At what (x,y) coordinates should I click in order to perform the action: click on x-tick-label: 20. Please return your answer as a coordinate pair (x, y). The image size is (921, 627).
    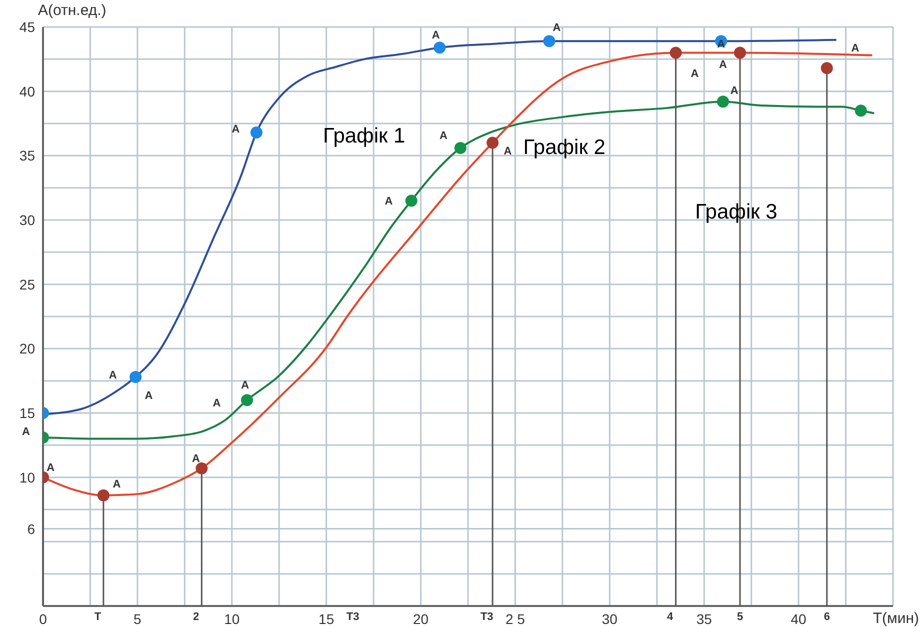
    Looking at the image, I should click on (420, 618).